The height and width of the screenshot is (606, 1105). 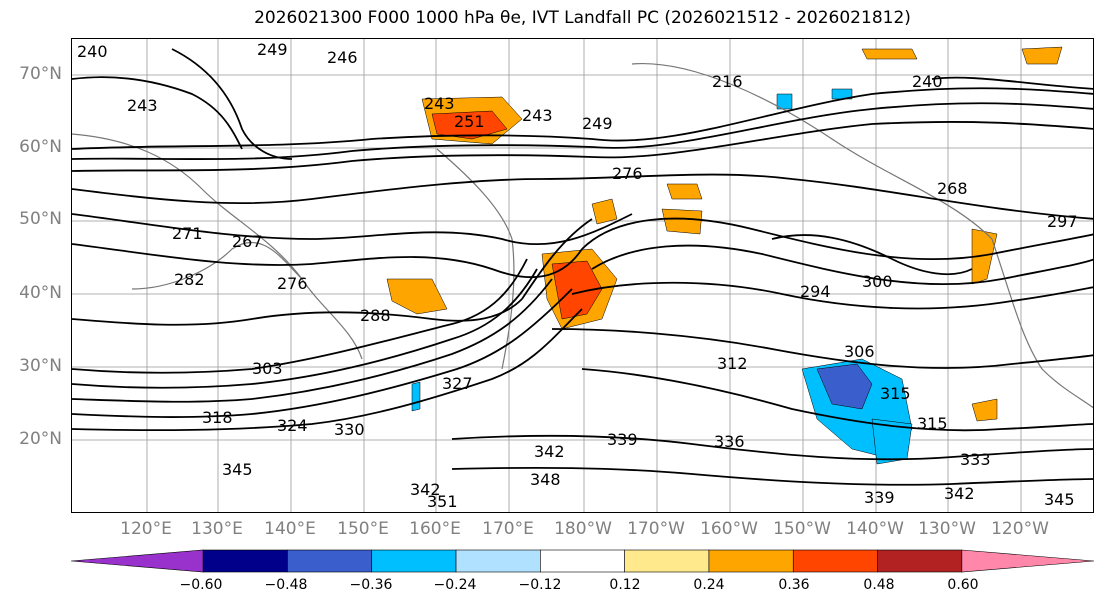 I want to click on colorbar-tick: −0.48, so click(x=286, y=585).